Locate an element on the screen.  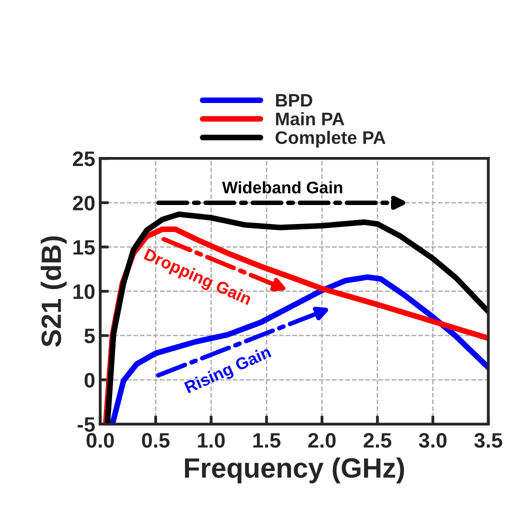
legend-label: BPD is located at coordinates (294, 100).